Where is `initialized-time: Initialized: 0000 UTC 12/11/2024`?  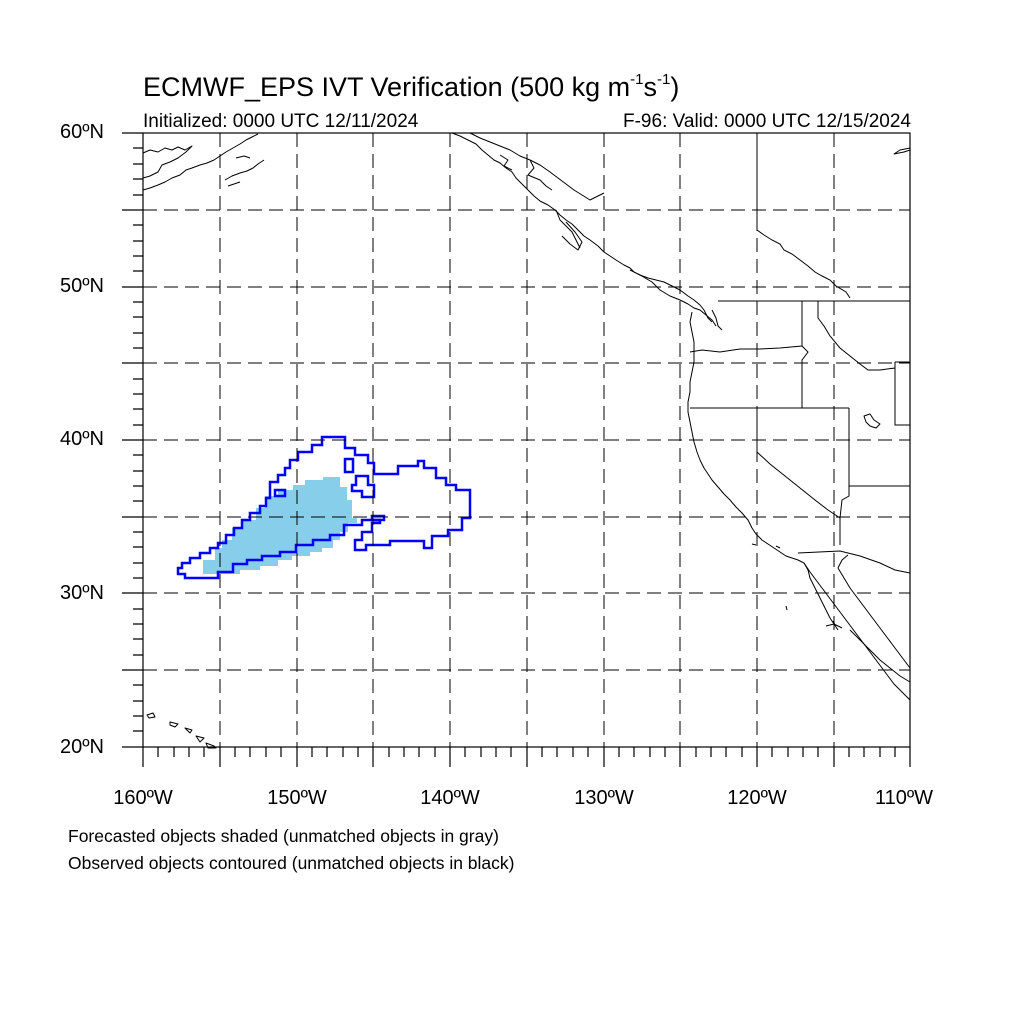
initialized-time: Initialized: 0000 UTC 12/11/2024 is located at coordinates (281, 121).